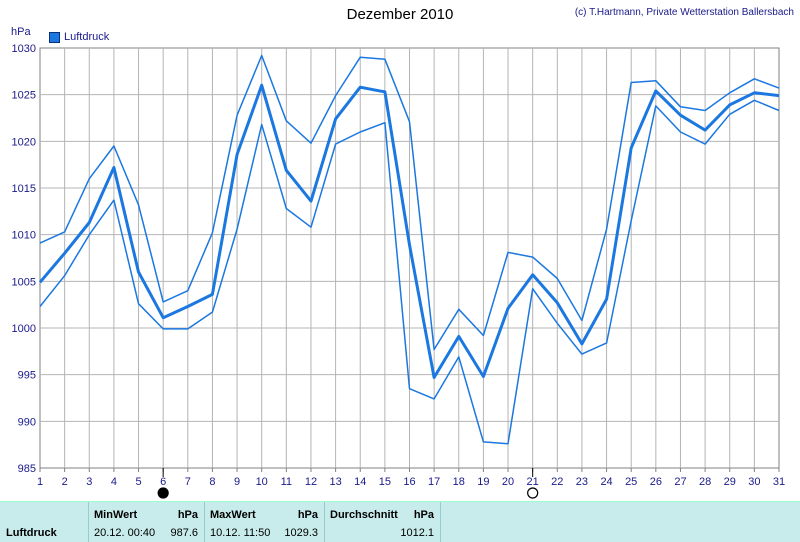 The width and height of the screenshot is (800, 542). What do you see at coordinates (116, 515) in the screenshot?
I see `min-header: MinWert` at bounding box center [116, 515].